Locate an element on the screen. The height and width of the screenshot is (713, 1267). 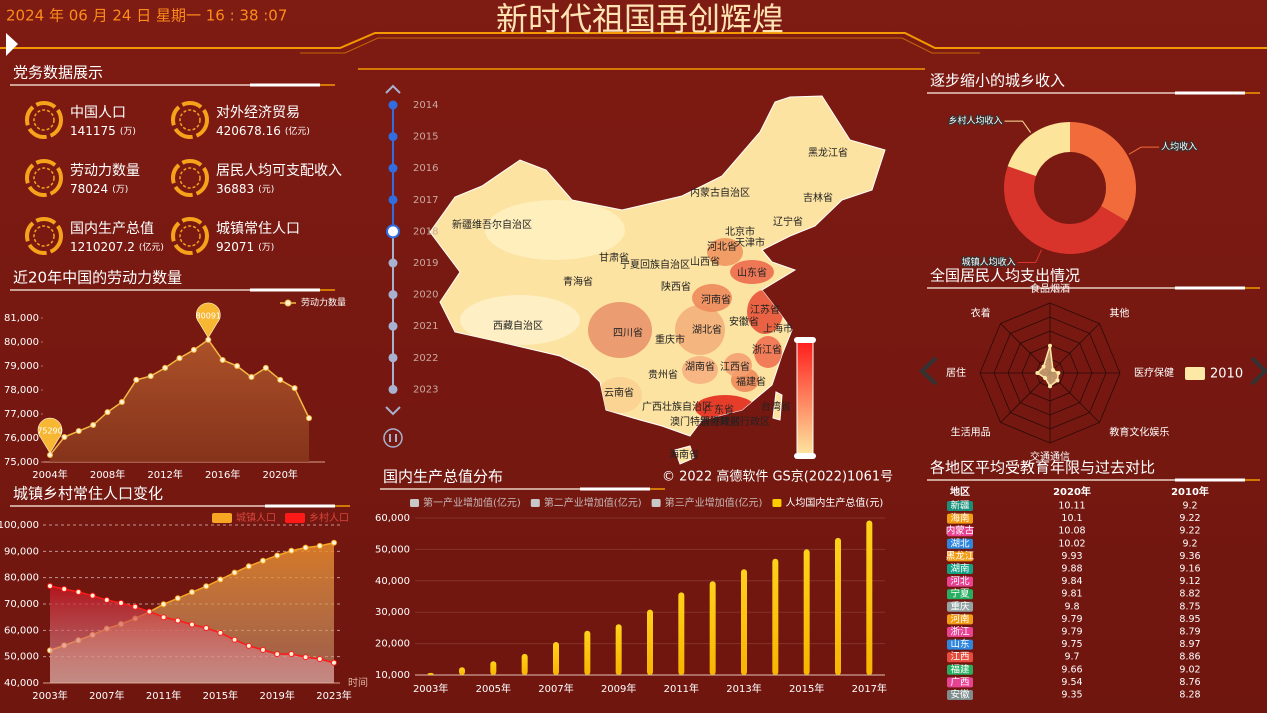
map-region-label: 新疆维吾尔自治区 is located at coordinates (492, 224).